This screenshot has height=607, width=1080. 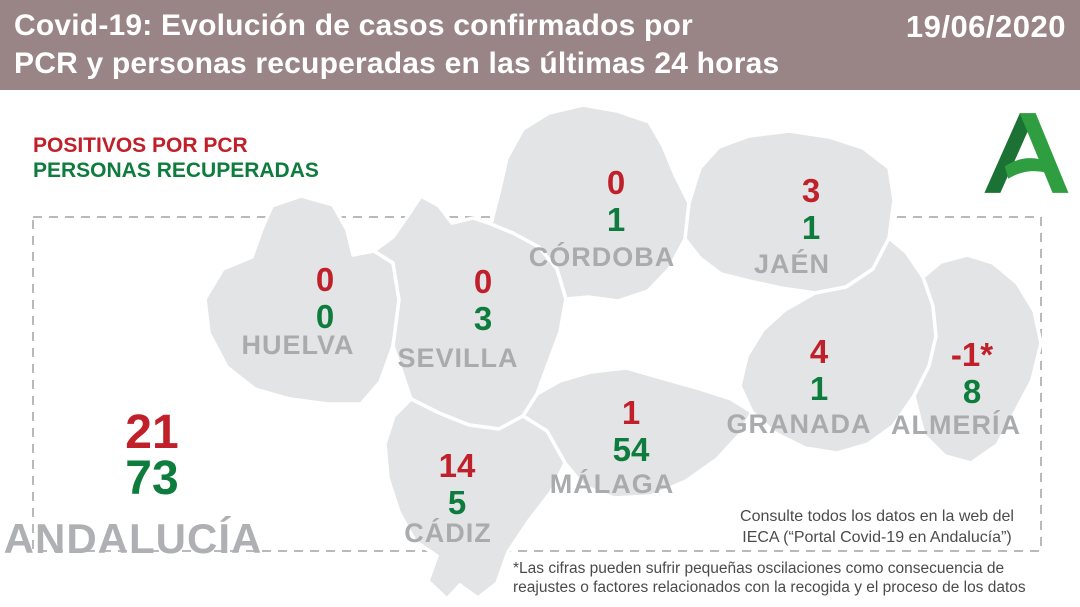 I want to click on sevilla-positives: 0, so click(x=483, y=281).